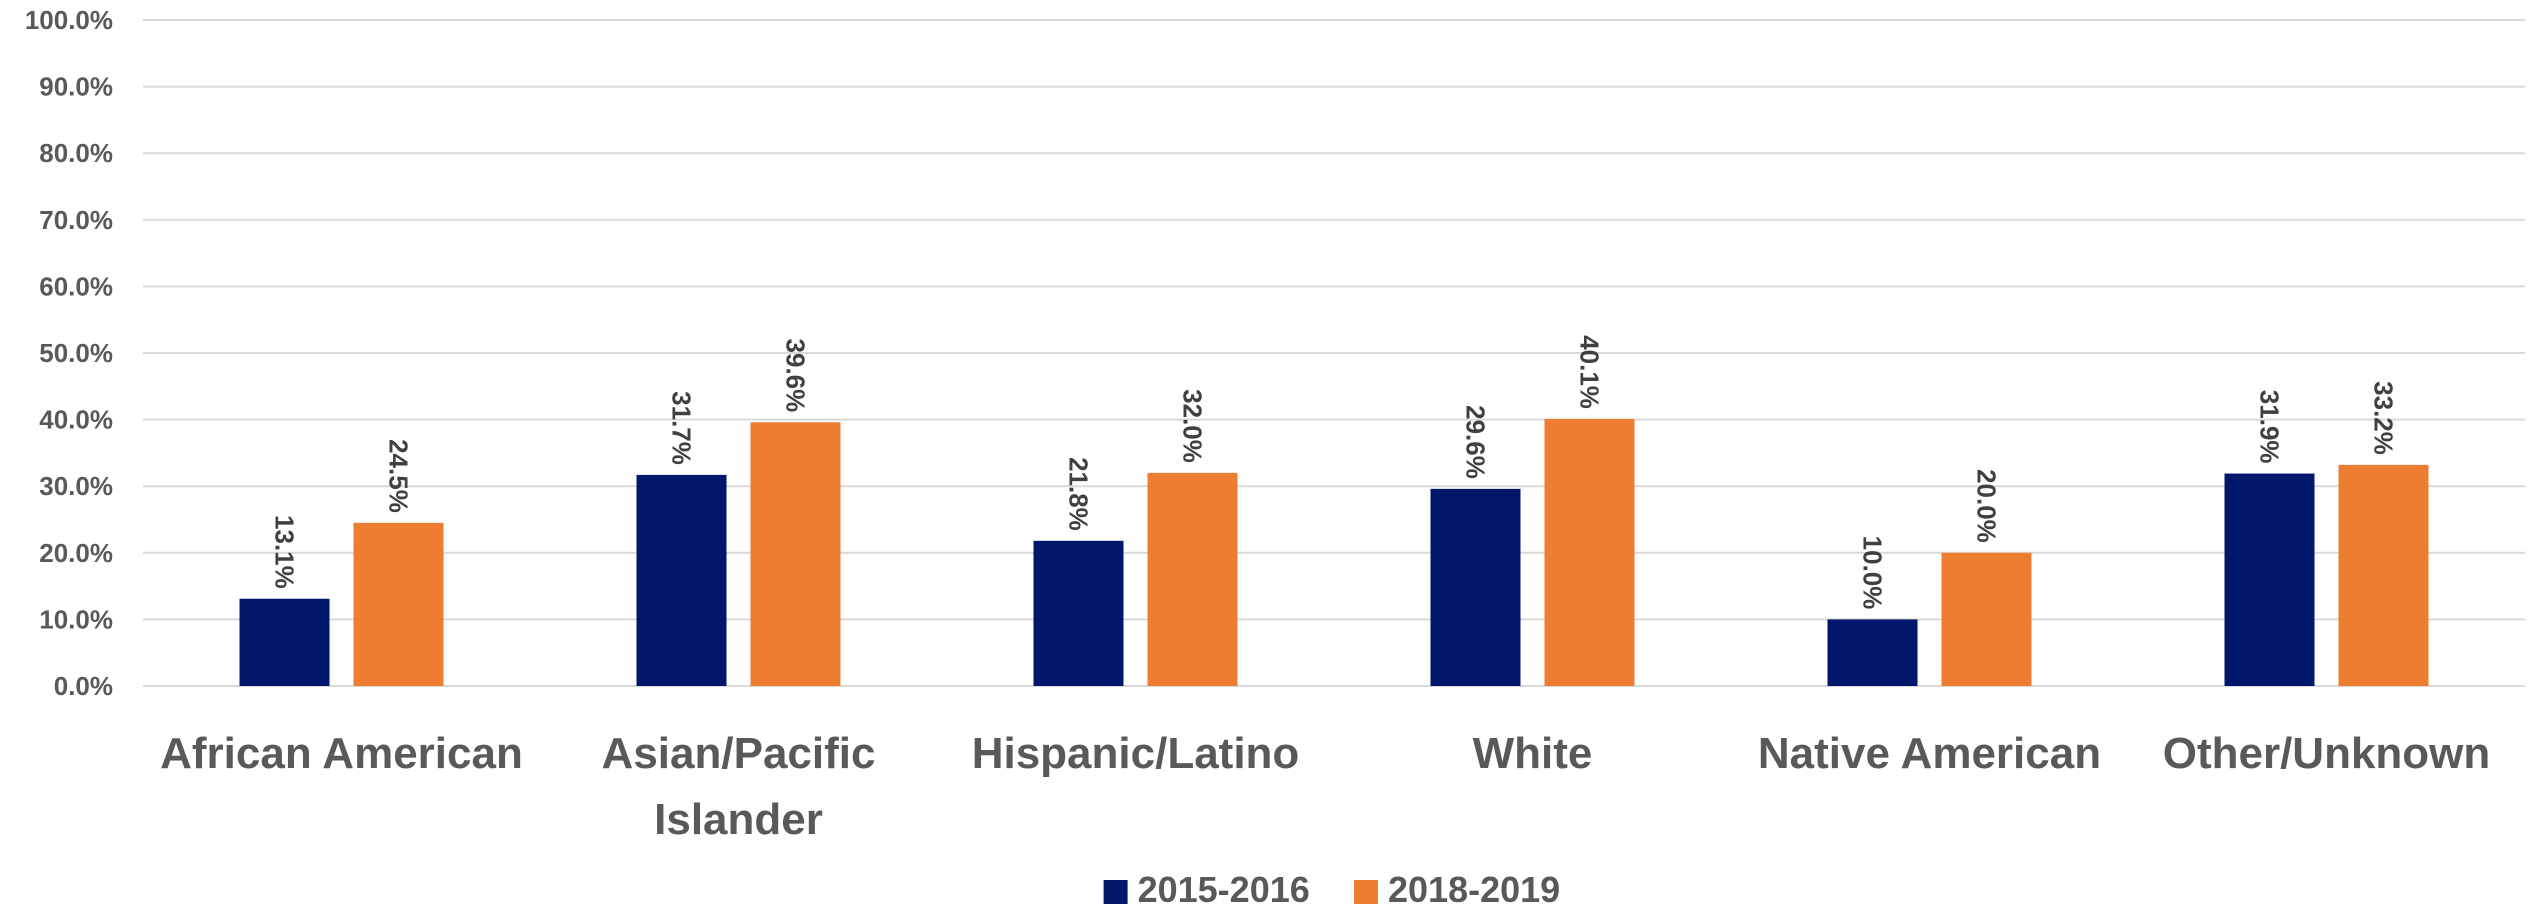 The height and width of the screenshot is (917, 2529). Describe the element at coordinates (76, 153) in the screenshot. I see `y-tick-label: 80.0%` at that location.